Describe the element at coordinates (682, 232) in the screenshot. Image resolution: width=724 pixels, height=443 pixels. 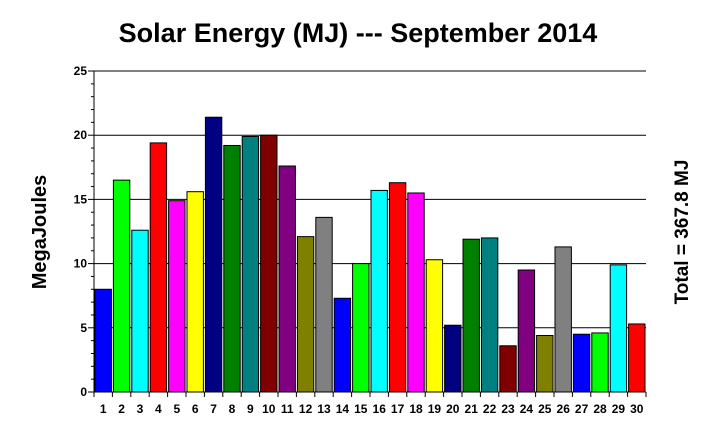
I see `total-annotation: Total = 367.8 MJ` at that location.